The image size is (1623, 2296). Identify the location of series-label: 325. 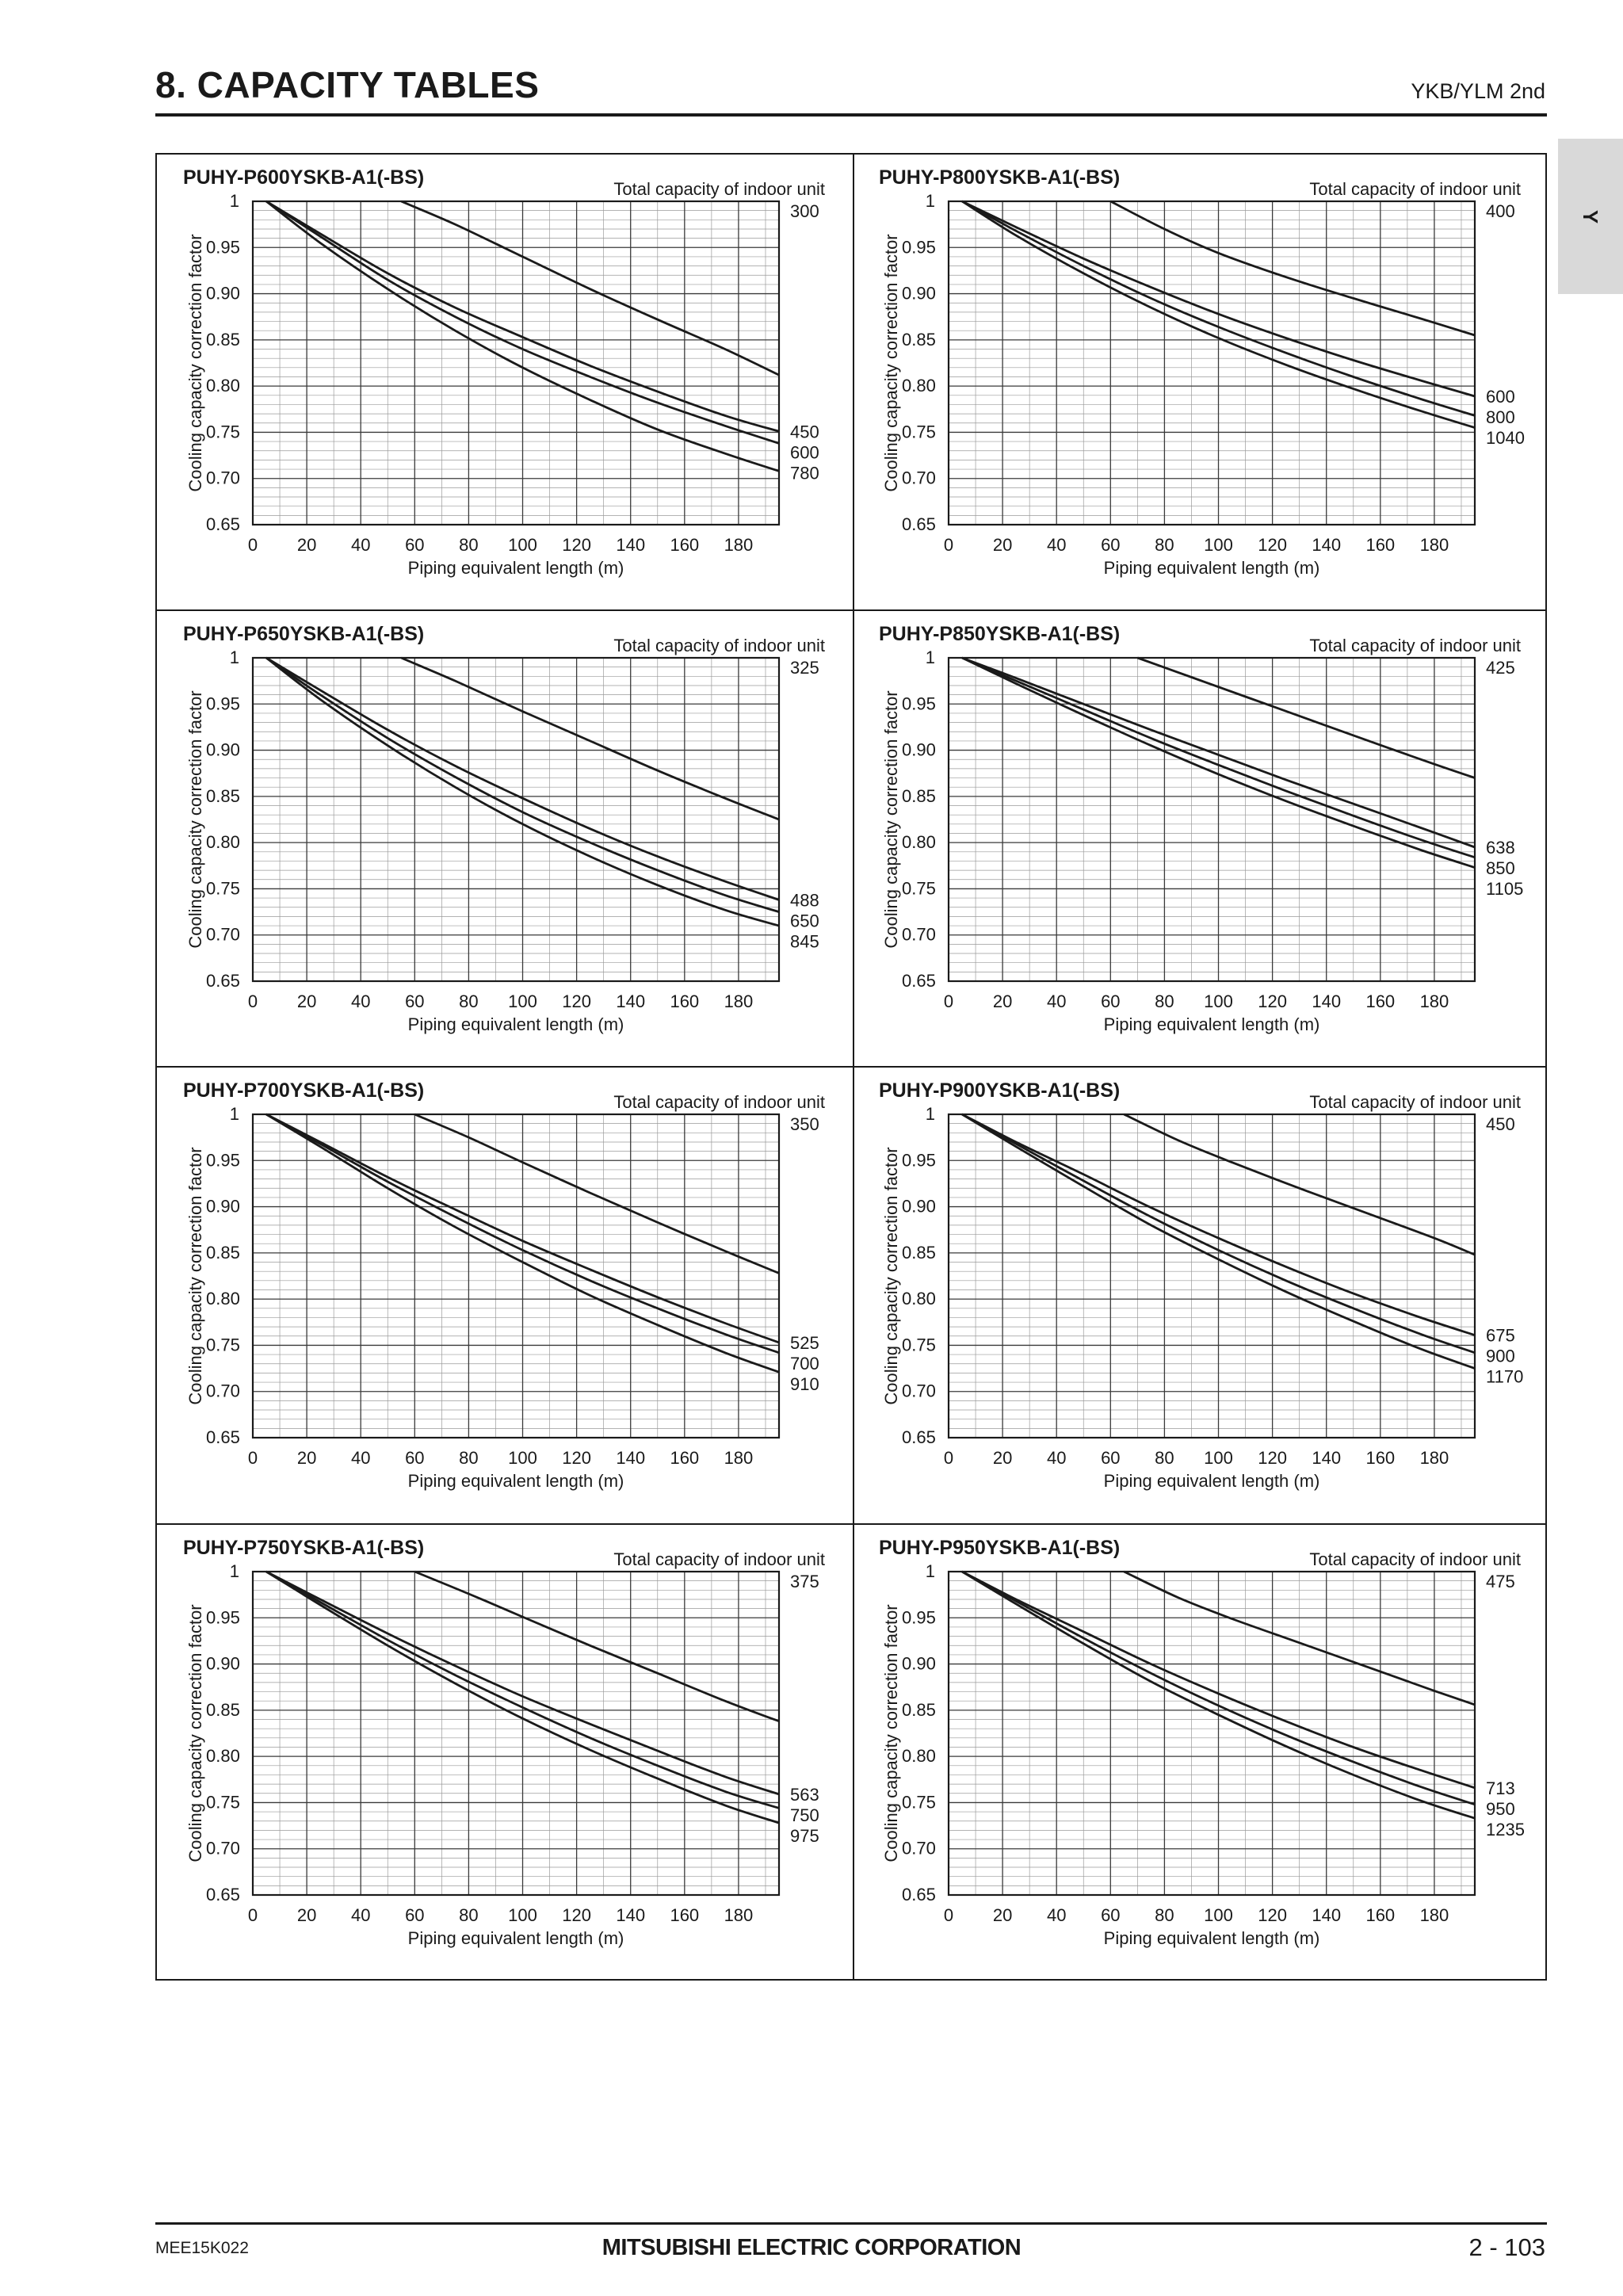
(804, 668).